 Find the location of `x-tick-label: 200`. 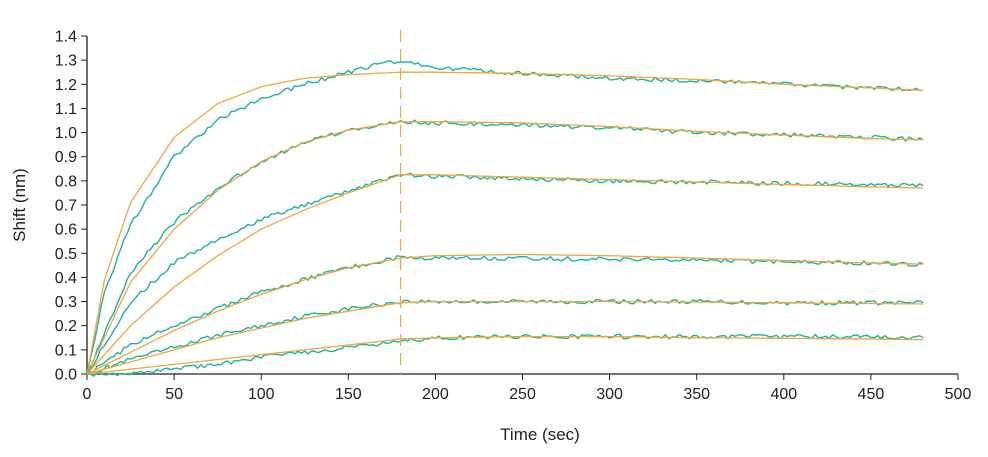

x-tick-label: 200 is located at coordinates (435, 394).